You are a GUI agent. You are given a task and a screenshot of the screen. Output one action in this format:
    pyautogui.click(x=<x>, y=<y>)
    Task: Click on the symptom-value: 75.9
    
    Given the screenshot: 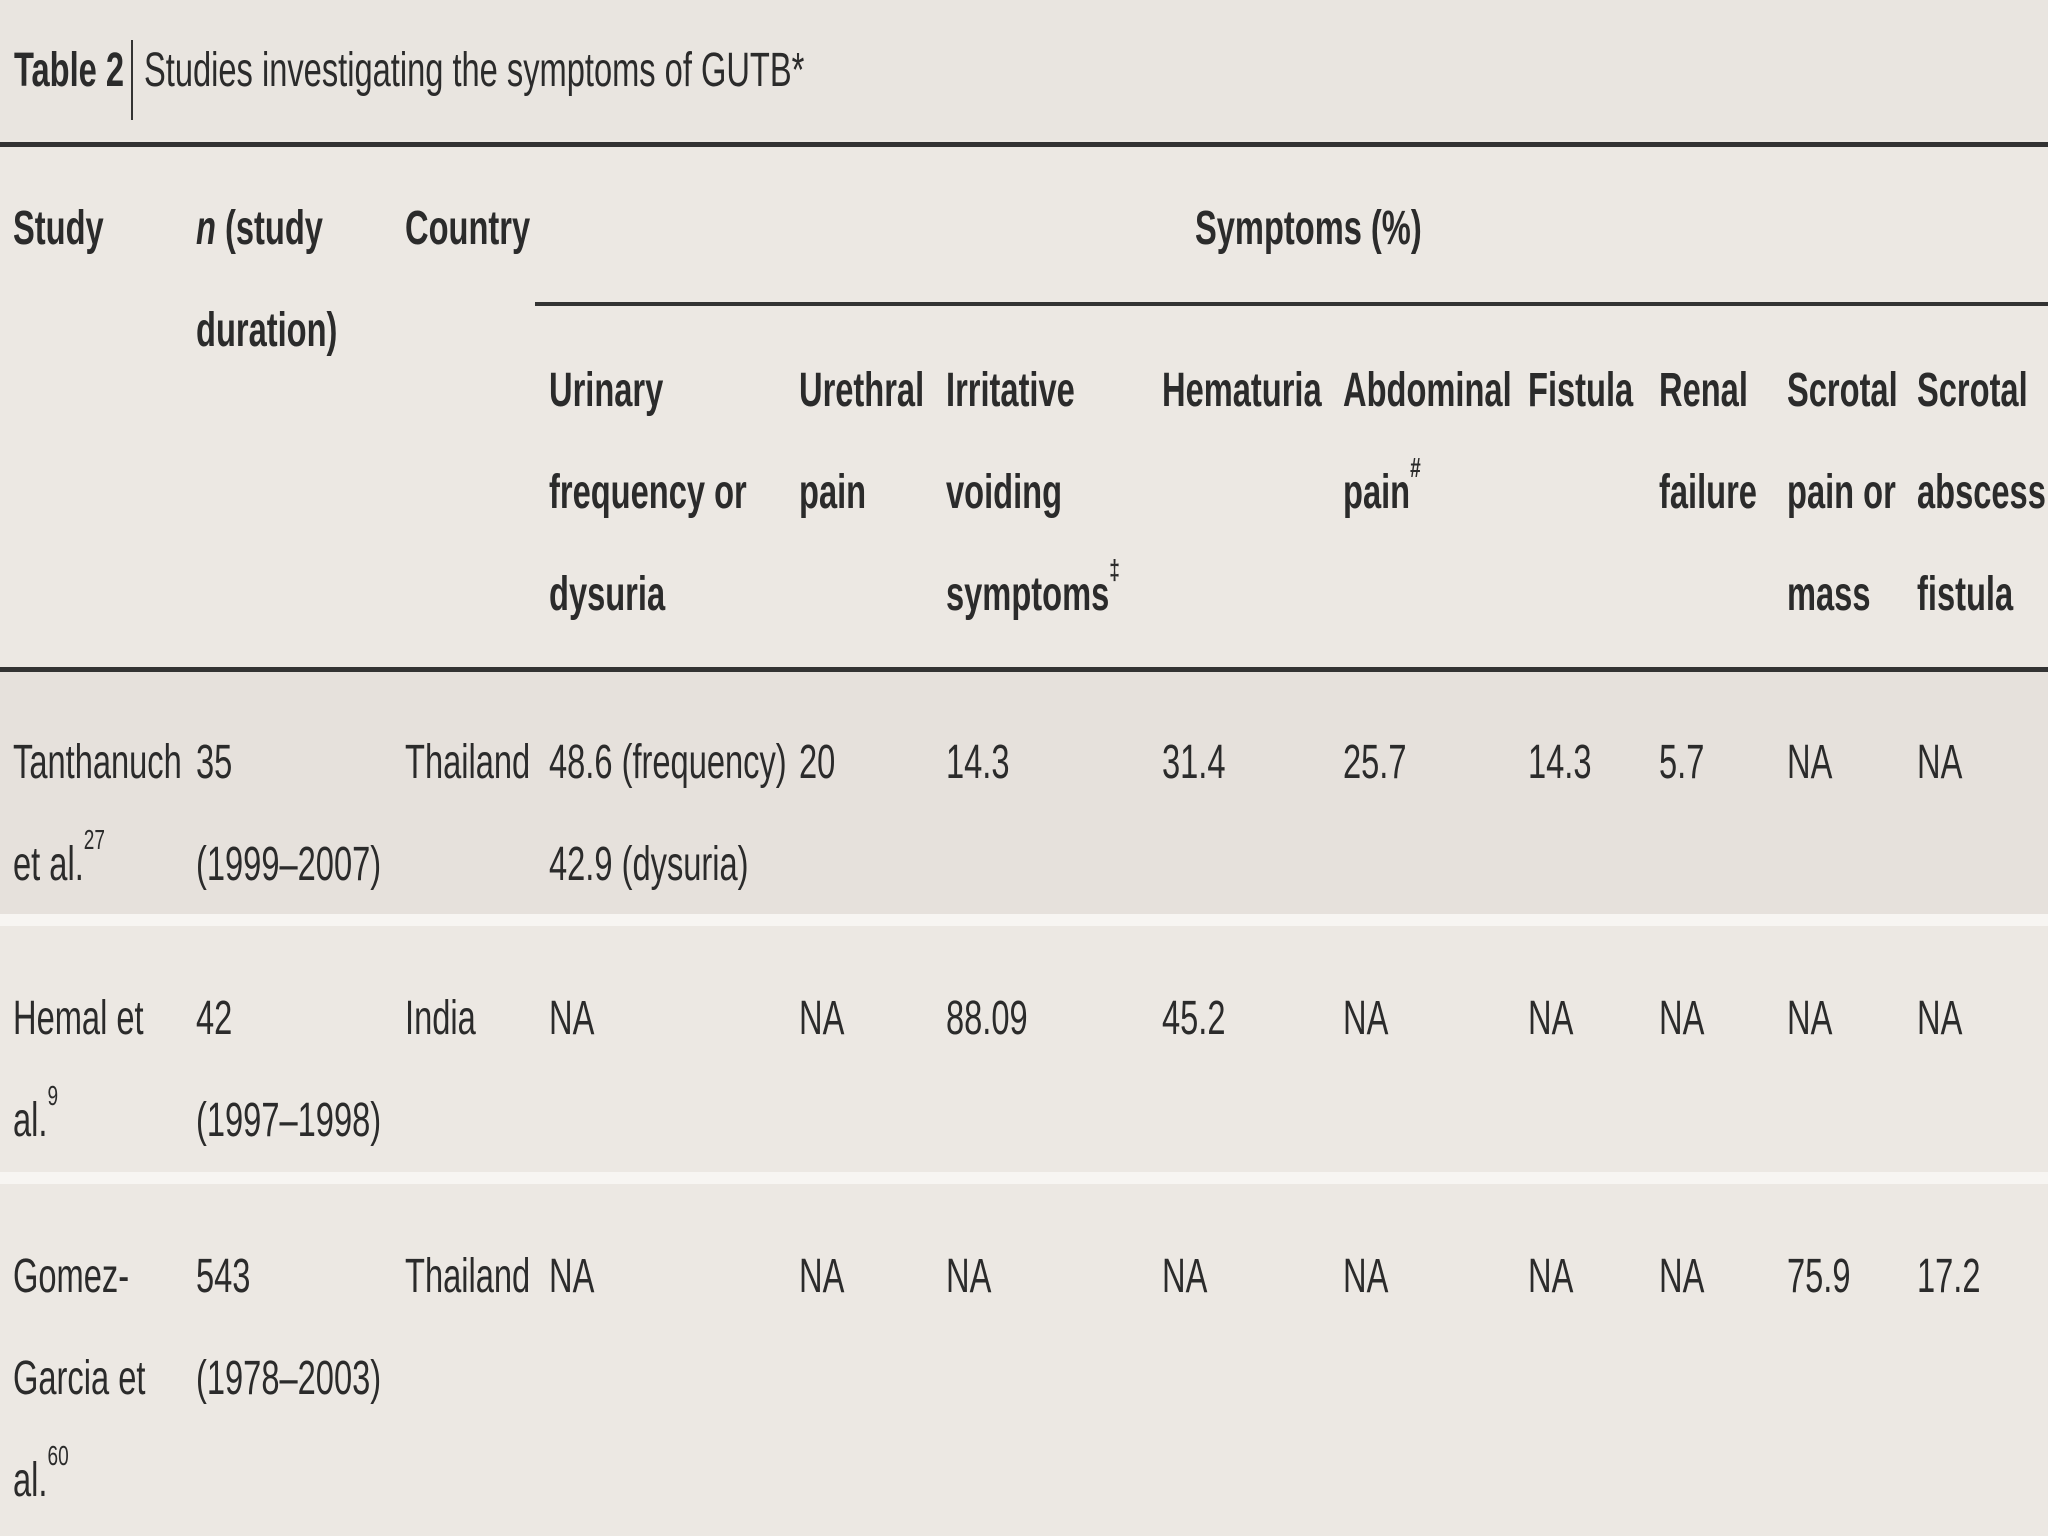 What is the action you would take?
    pyautogui.click(x=1819, y=1276)
    